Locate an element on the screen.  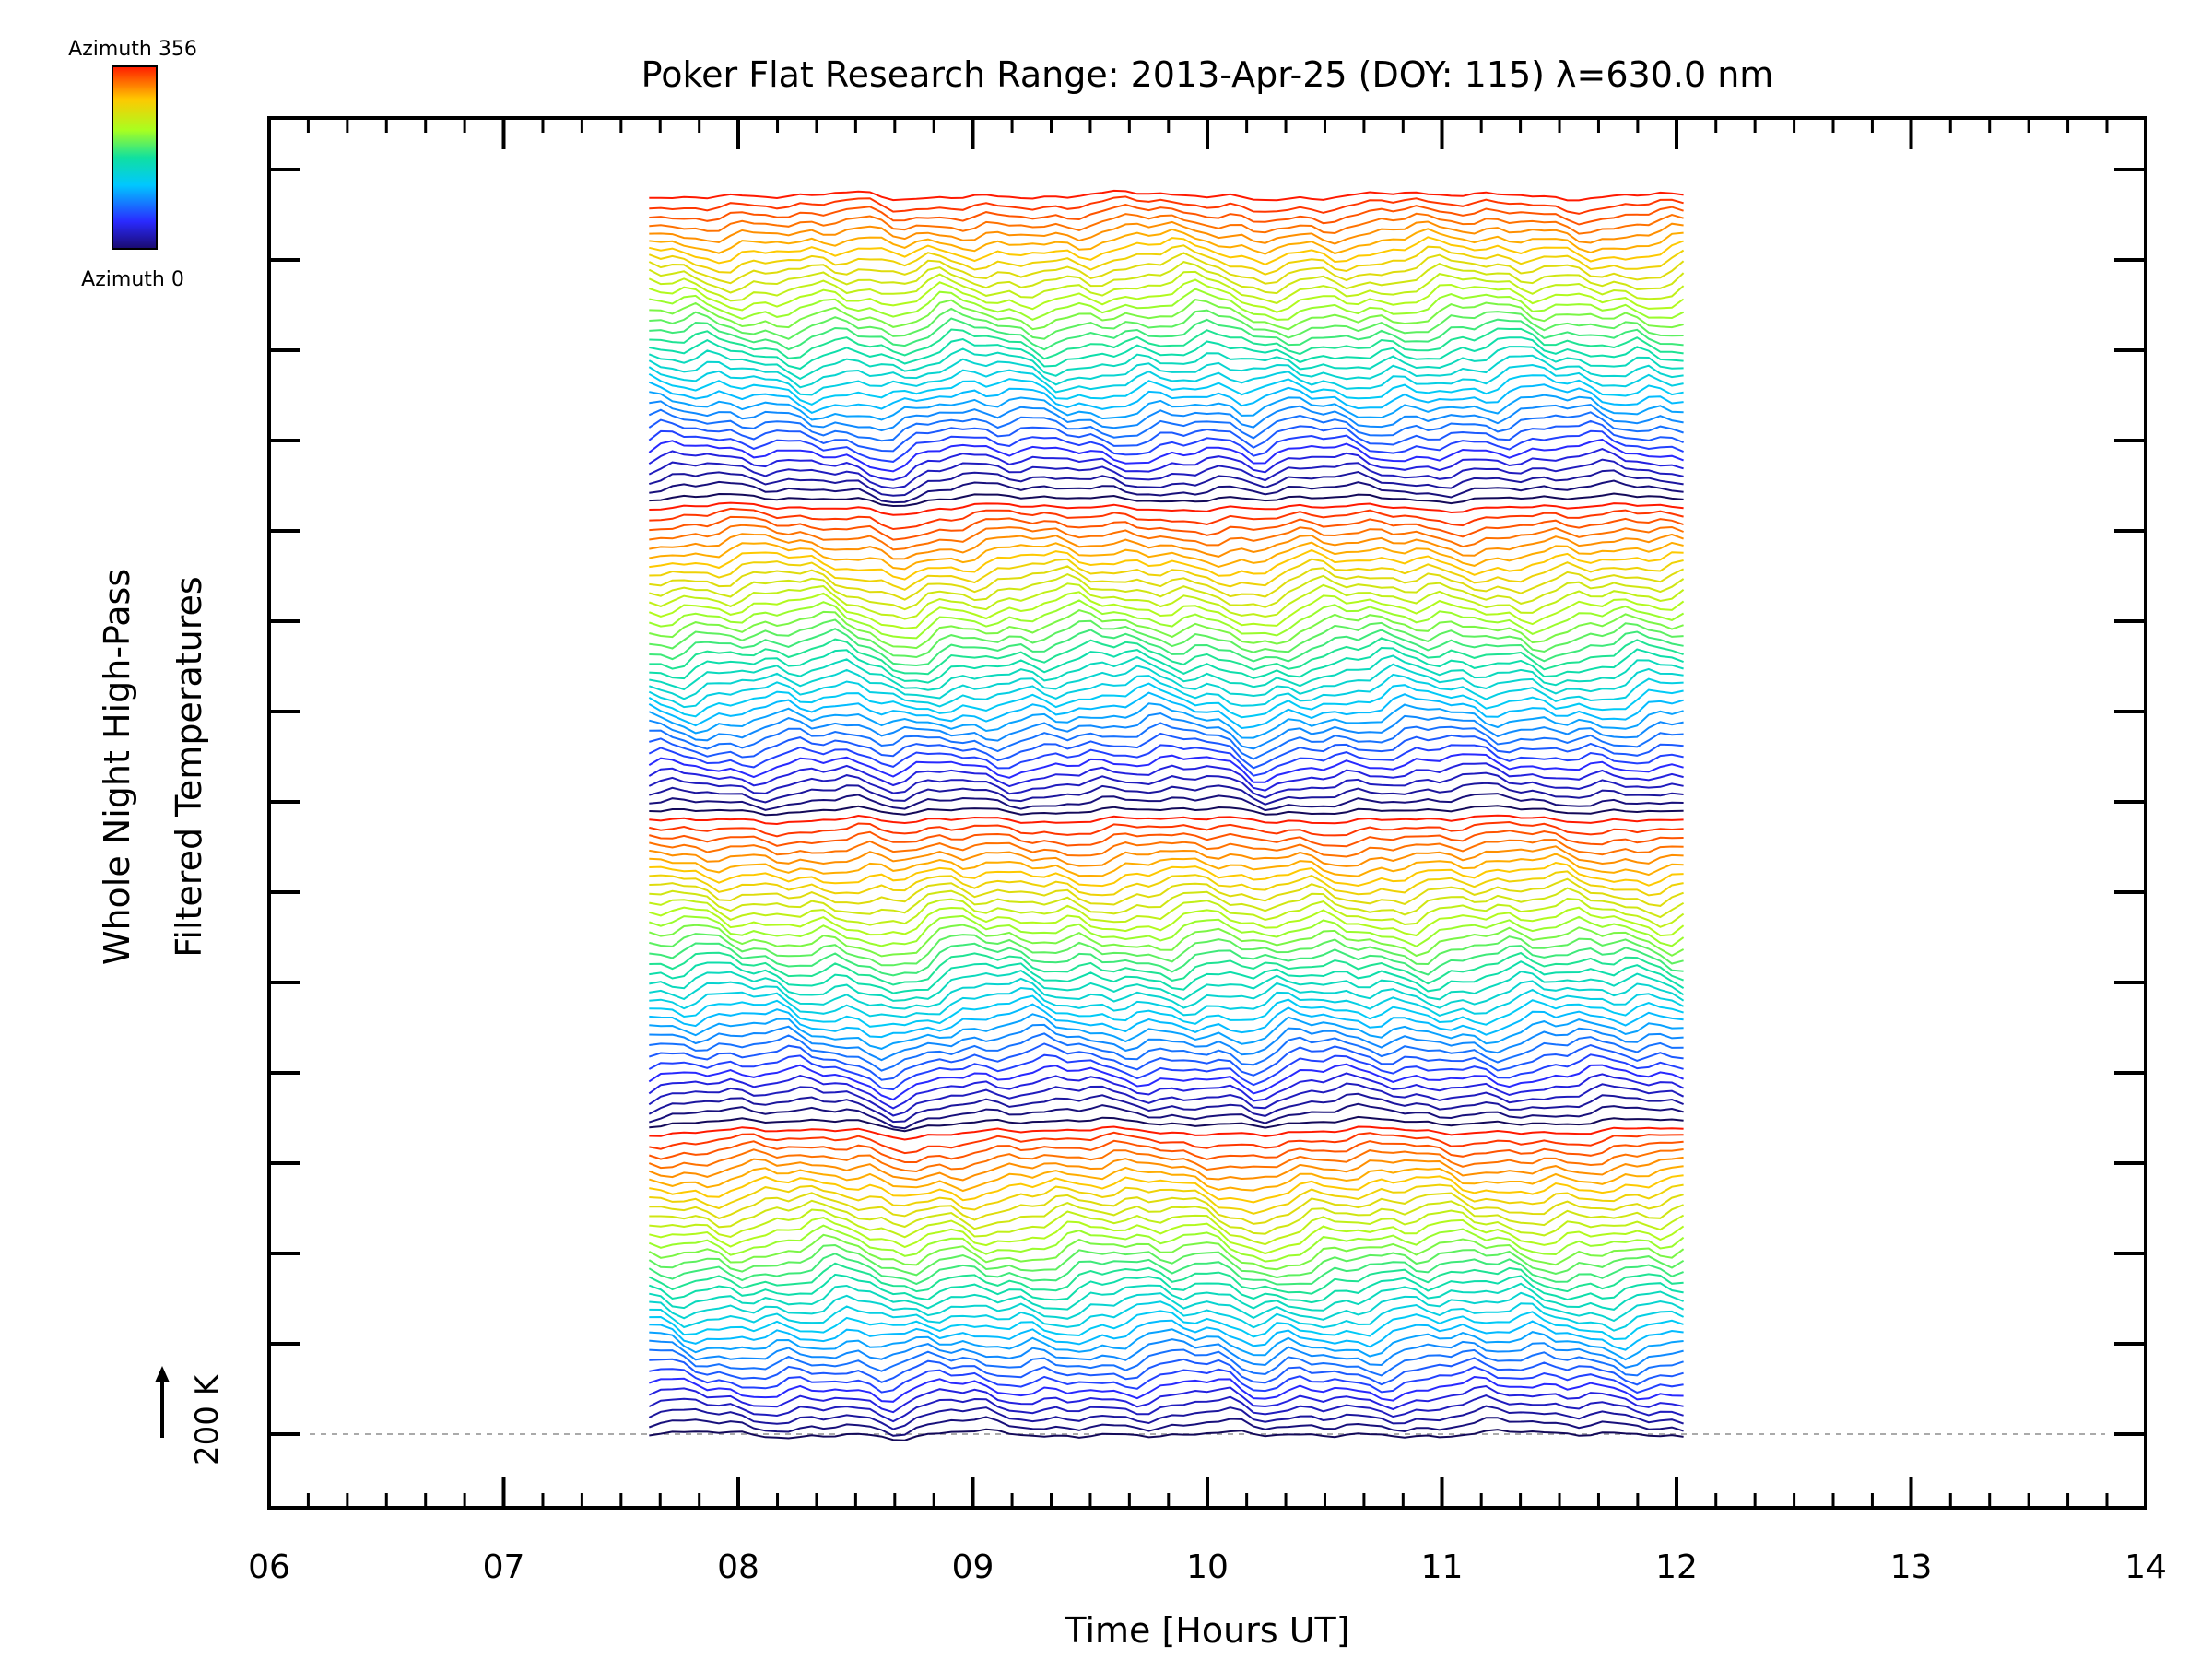
colorbar-gradient is located at coordinates (135, 157).